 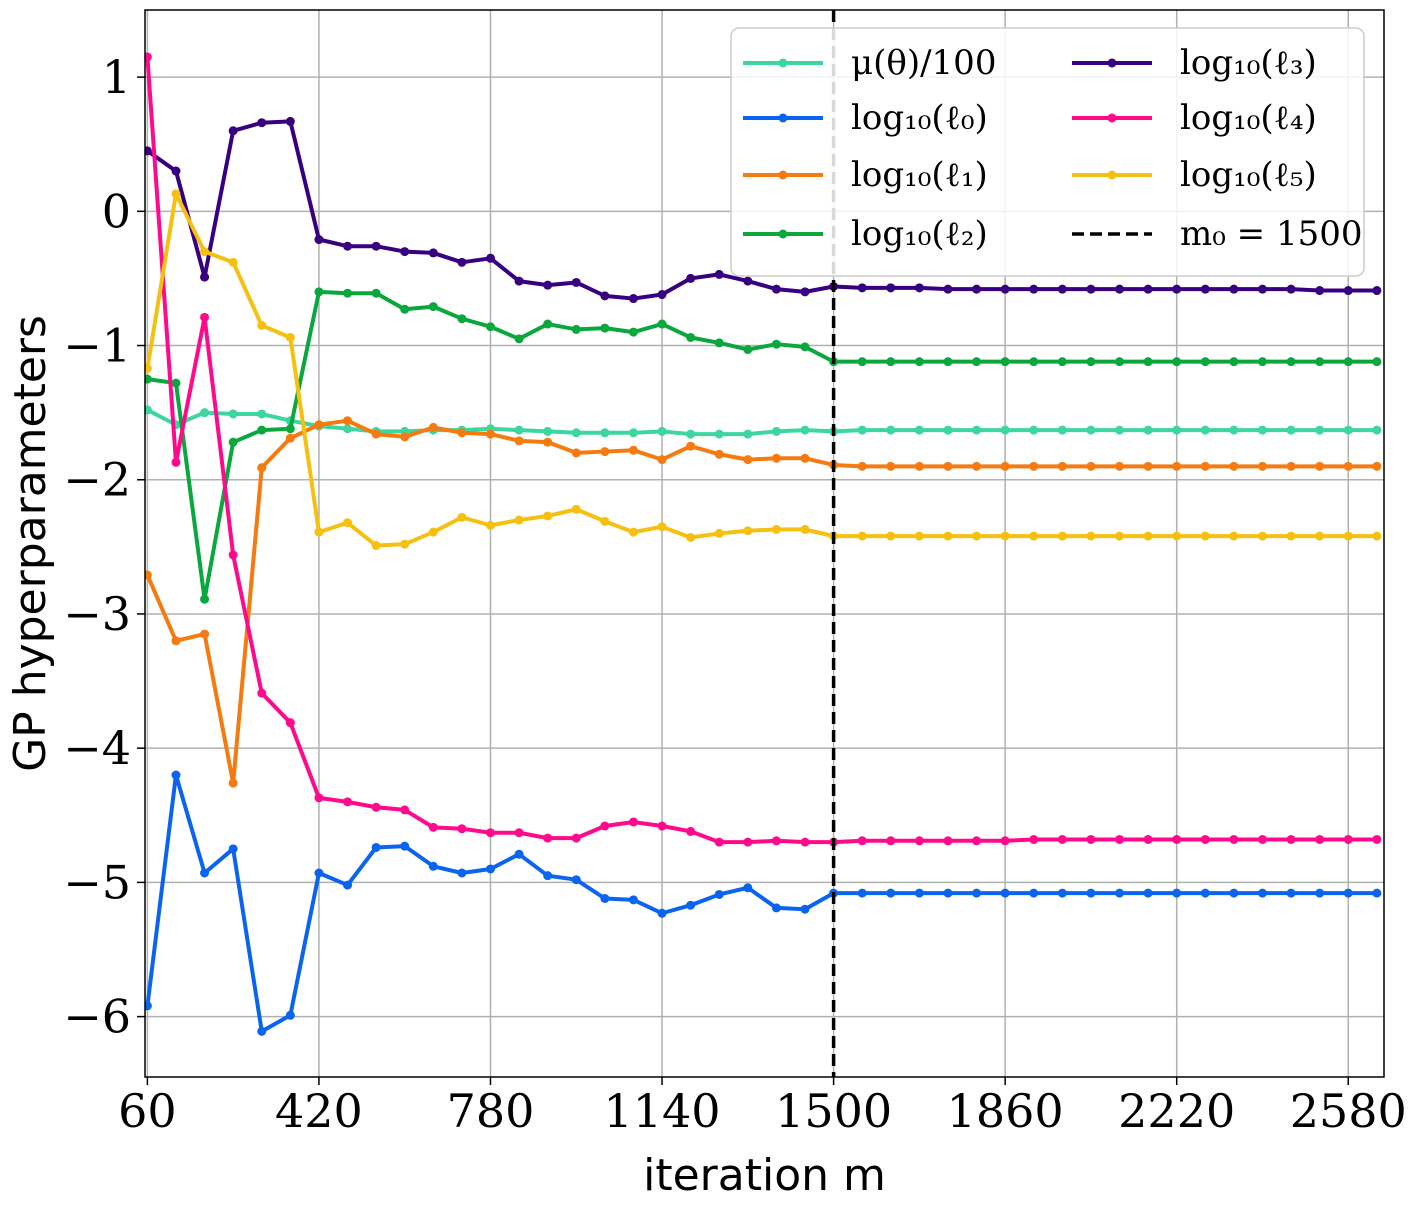 I want to click on legend-item-5: log₁₀(ℓ₄), so click(x=1194, y=118).